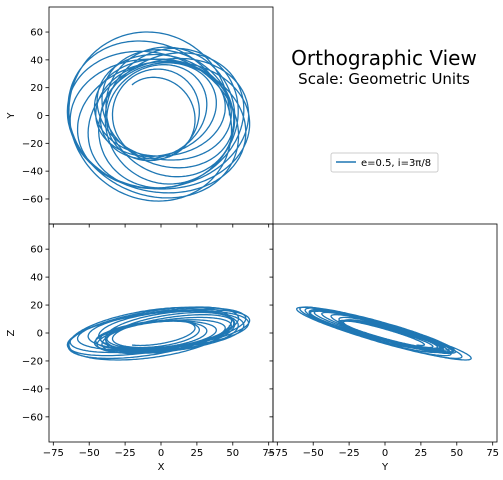 Image resolution: width=503 pixels, height=480 pixels. I want to click on y-tick-label-xz: 20, so click(36, 306).